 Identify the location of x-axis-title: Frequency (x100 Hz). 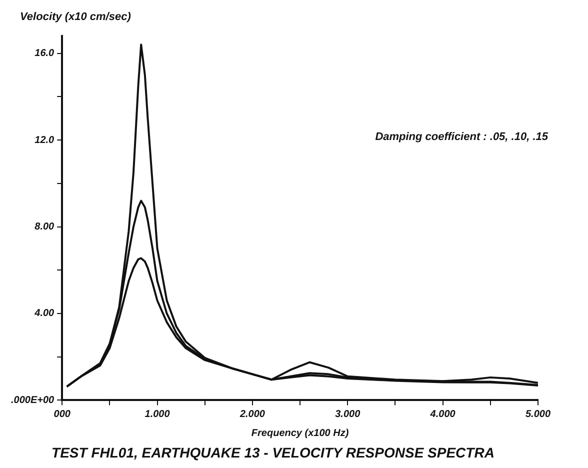
(300, 433).